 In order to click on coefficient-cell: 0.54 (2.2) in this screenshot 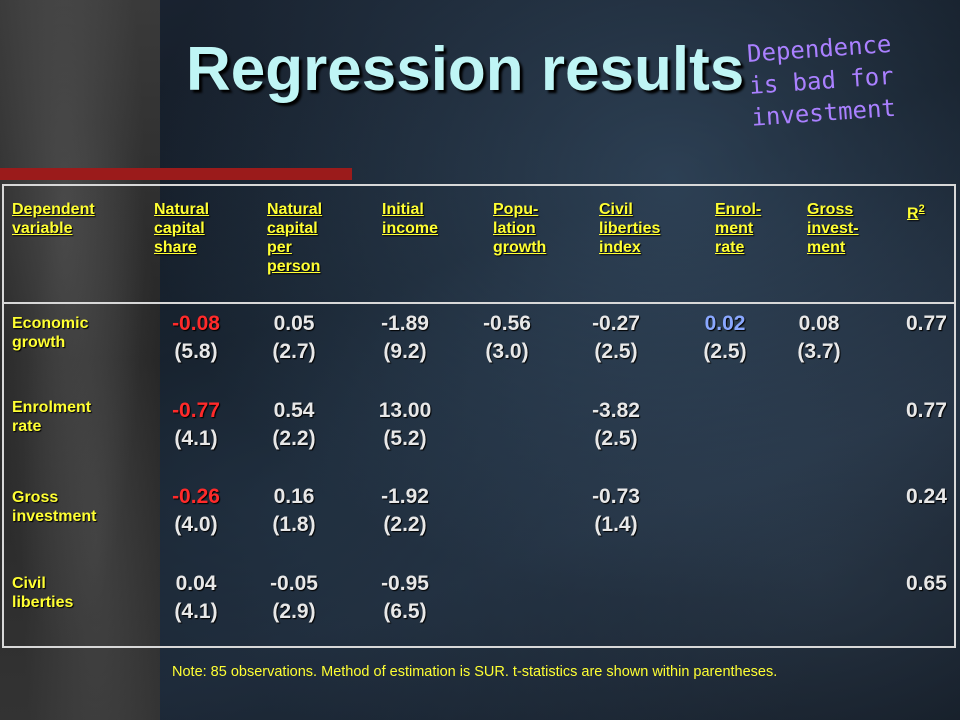, I will do `click(294, 425)`.